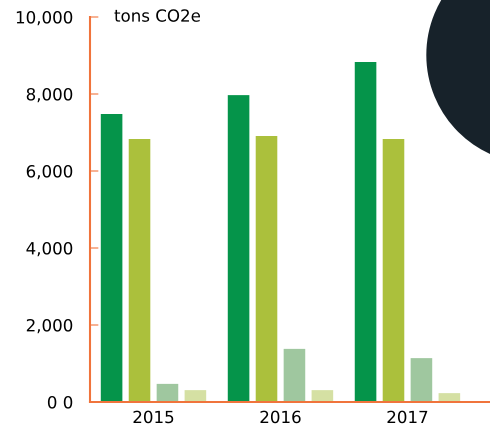 This screenshot has width=490, height=428. Describe the element at coordinates (44, 18) in the screenshot. I see `y-tick-label: 10,000` at that location.